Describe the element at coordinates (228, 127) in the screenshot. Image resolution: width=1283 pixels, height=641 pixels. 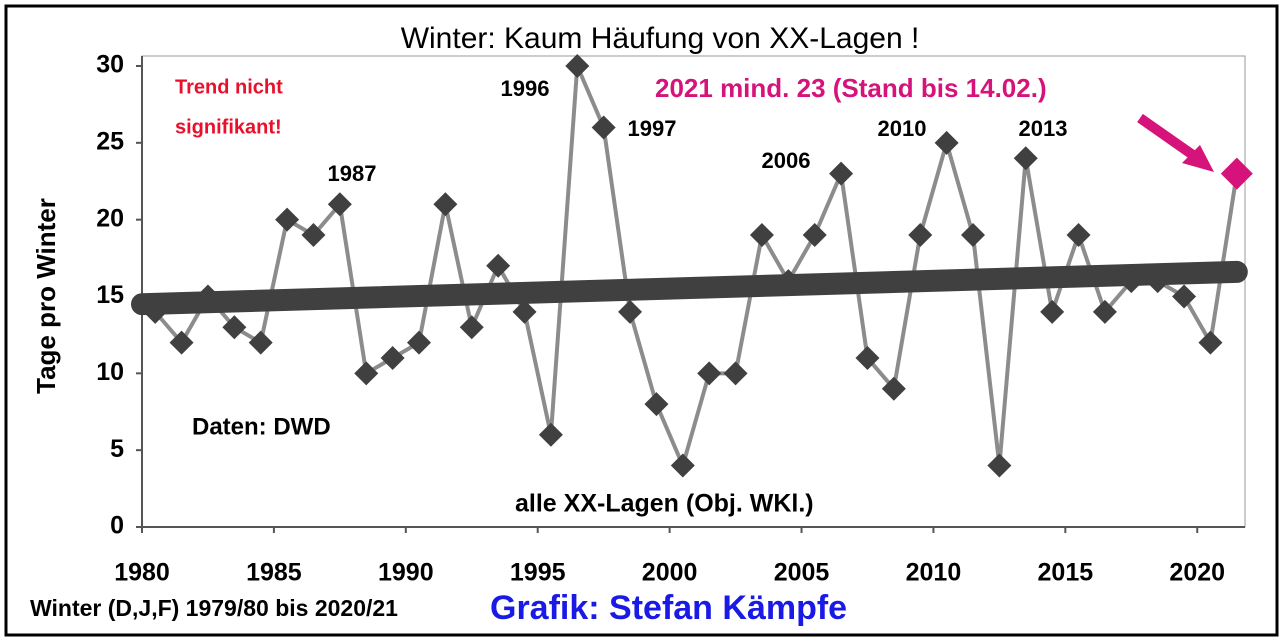
I see `trend-note: signifikant!` at that location.